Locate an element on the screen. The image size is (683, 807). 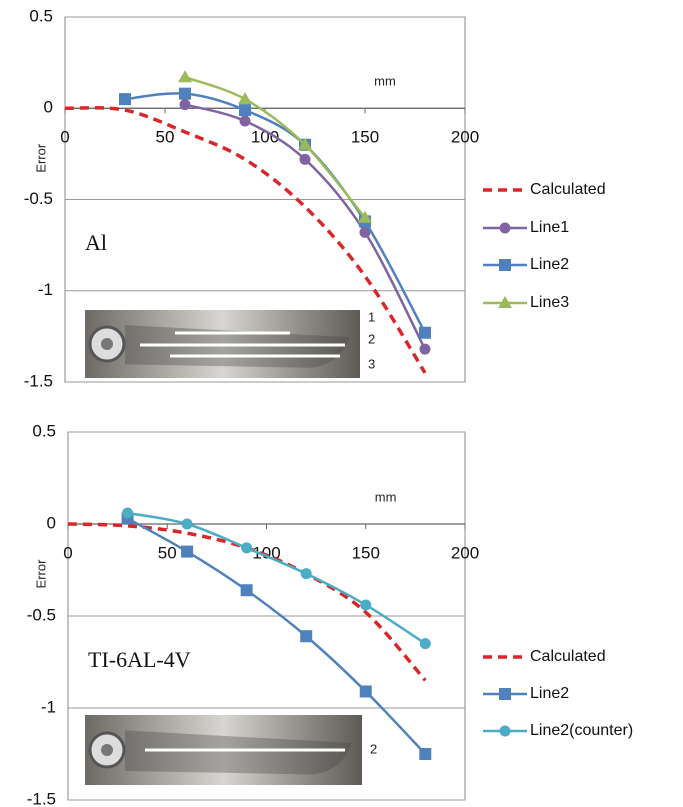
inset-label: 3 is located at coordinates (371, 363).